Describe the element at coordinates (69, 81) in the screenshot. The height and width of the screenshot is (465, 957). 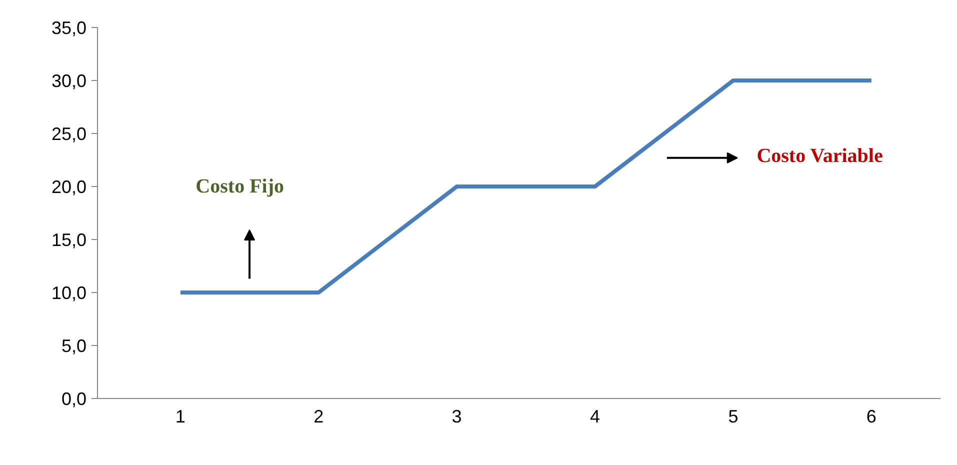
I see `y-tick-label: 30,0` at that location.